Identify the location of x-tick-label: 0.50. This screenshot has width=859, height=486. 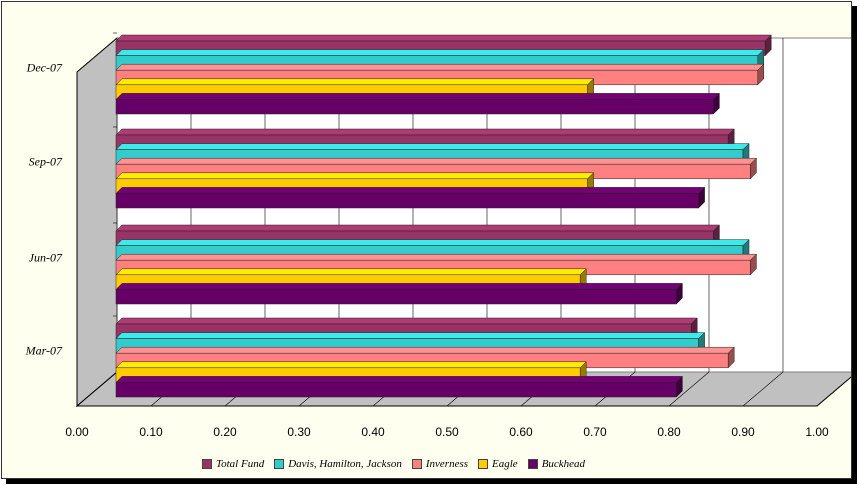
(447, 432).